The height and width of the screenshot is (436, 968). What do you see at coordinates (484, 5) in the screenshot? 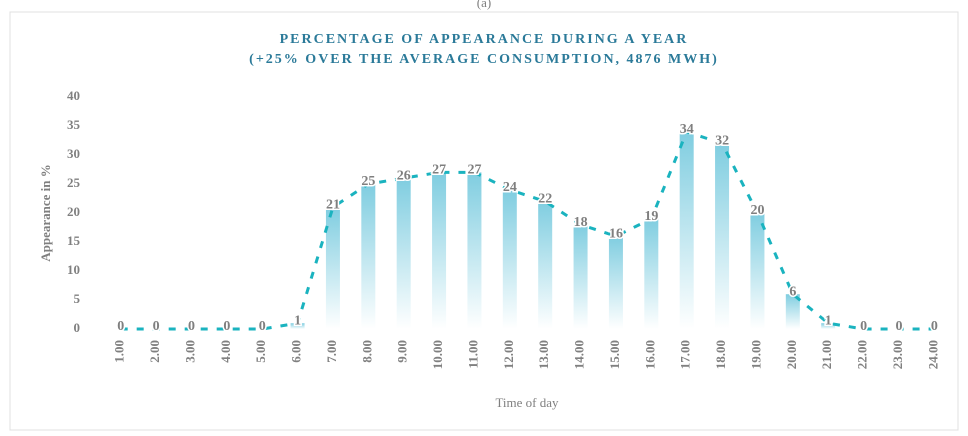
I see `caption: (a)` at bounding box center [484, 5].